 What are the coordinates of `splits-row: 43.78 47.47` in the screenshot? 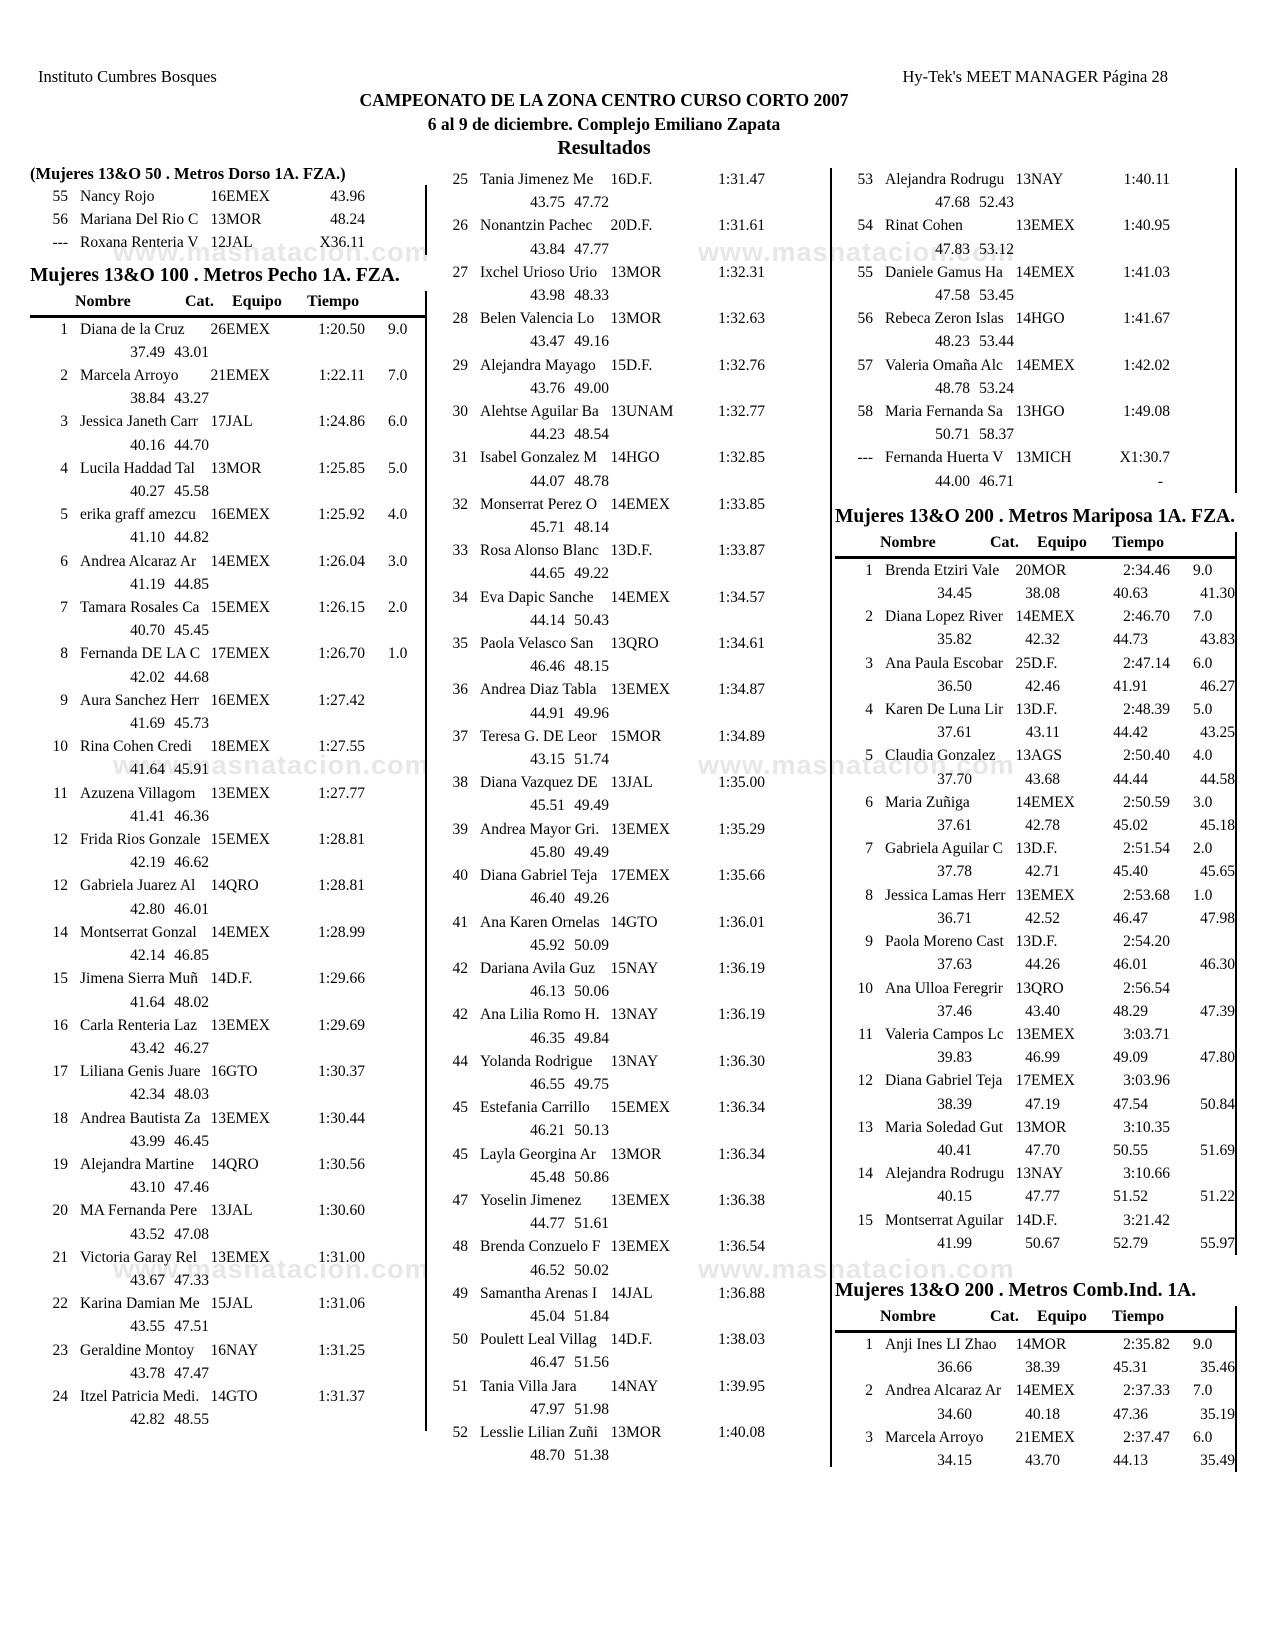 It's located at (227, 1373).